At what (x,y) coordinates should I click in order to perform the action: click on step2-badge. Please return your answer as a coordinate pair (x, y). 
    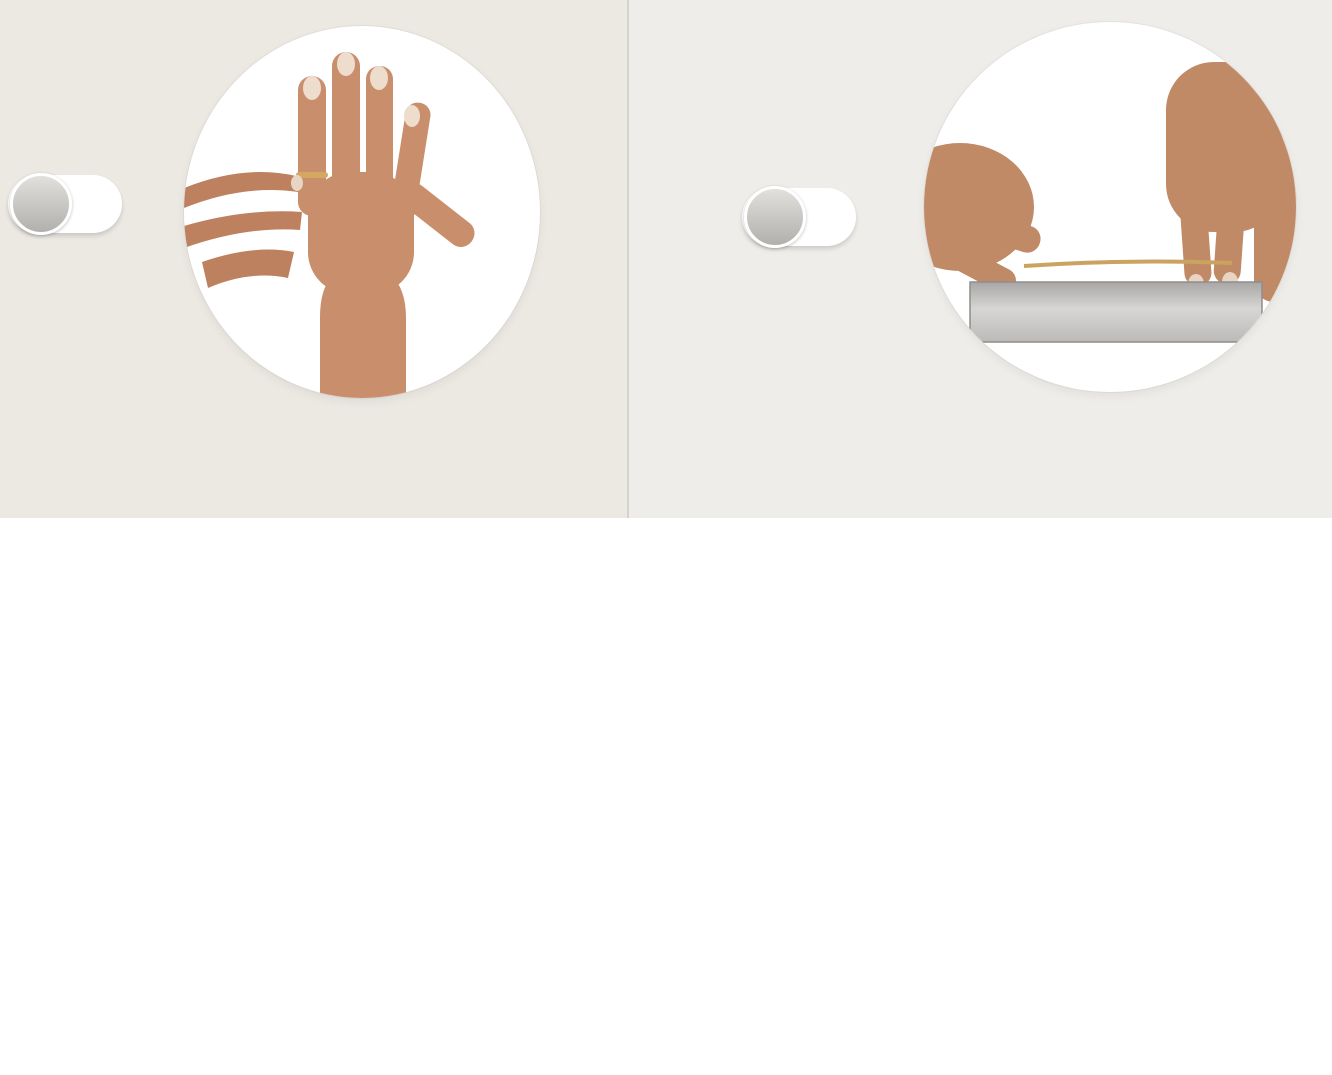
    Looking at the image, I should click on (799, 217).